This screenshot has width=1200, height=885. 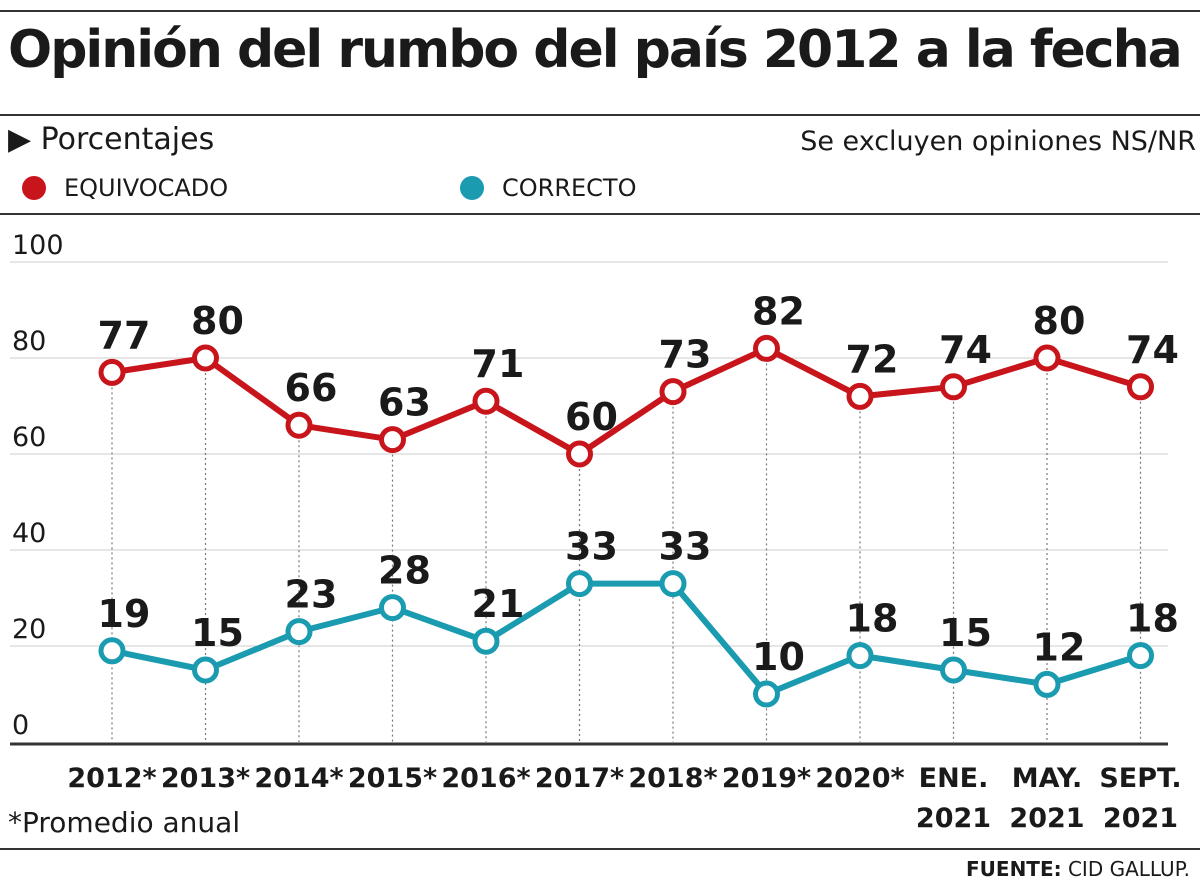 What do you see at coordinates (498, 364) in the screenshot?
I see `data-label: 71` at bounding box center [498, 364].